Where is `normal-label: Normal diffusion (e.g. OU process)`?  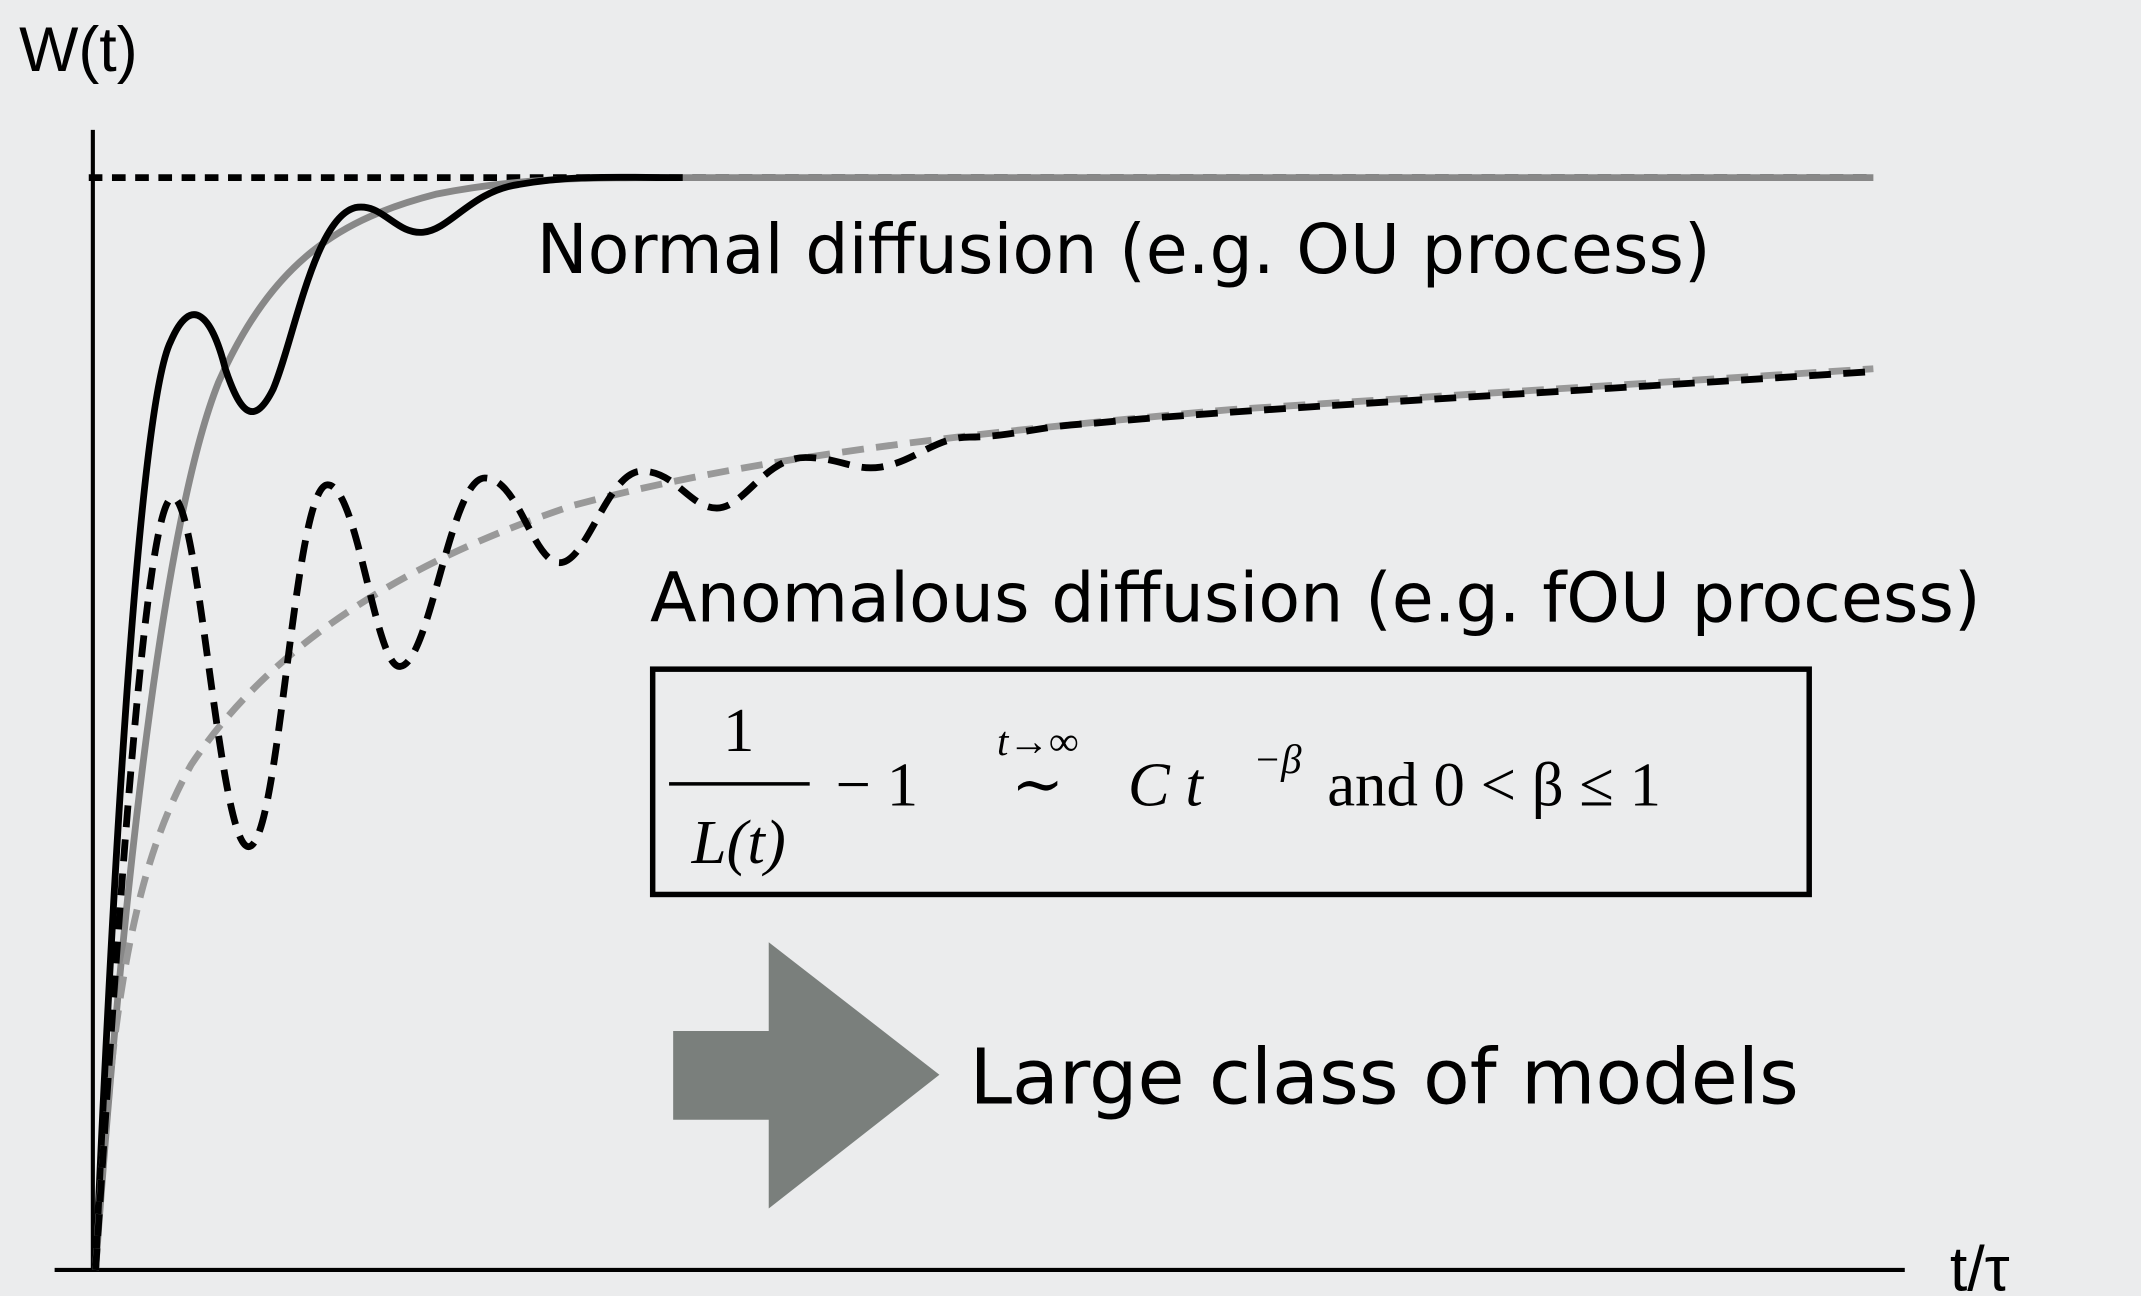
normal-label: Normal diffusion (e.g. OU process) is located at coordinates (1124, 250).